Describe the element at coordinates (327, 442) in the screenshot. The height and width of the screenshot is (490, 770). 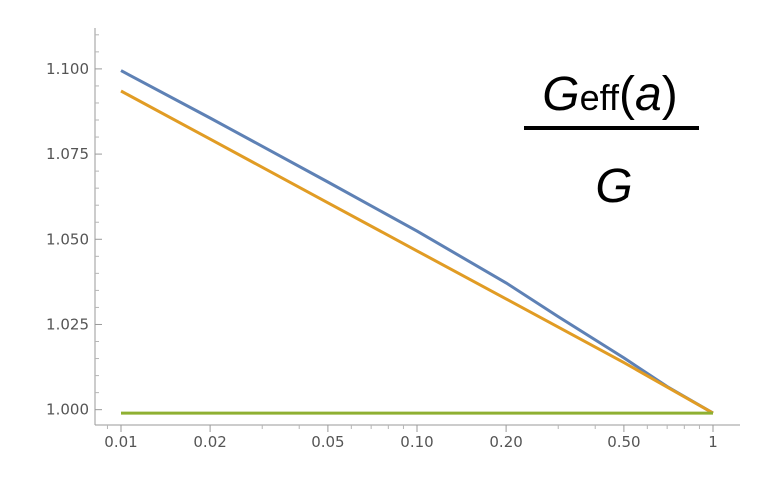
I see `x-tick-label: 0.05` at that location.